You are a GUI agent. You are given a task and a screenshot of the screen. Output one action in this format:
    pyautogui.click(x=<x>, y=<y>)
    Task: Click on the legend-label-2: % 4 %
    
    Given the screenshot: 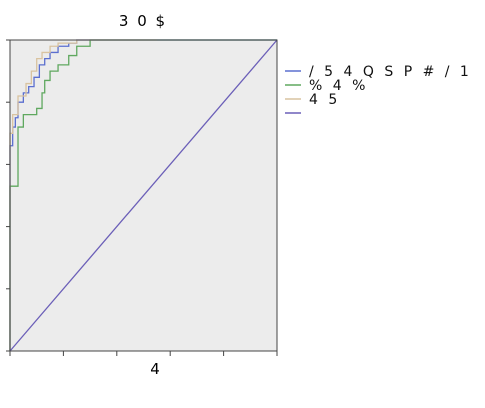 What is the action you would take?
    pyautogui.click(x=338, y=86)
    